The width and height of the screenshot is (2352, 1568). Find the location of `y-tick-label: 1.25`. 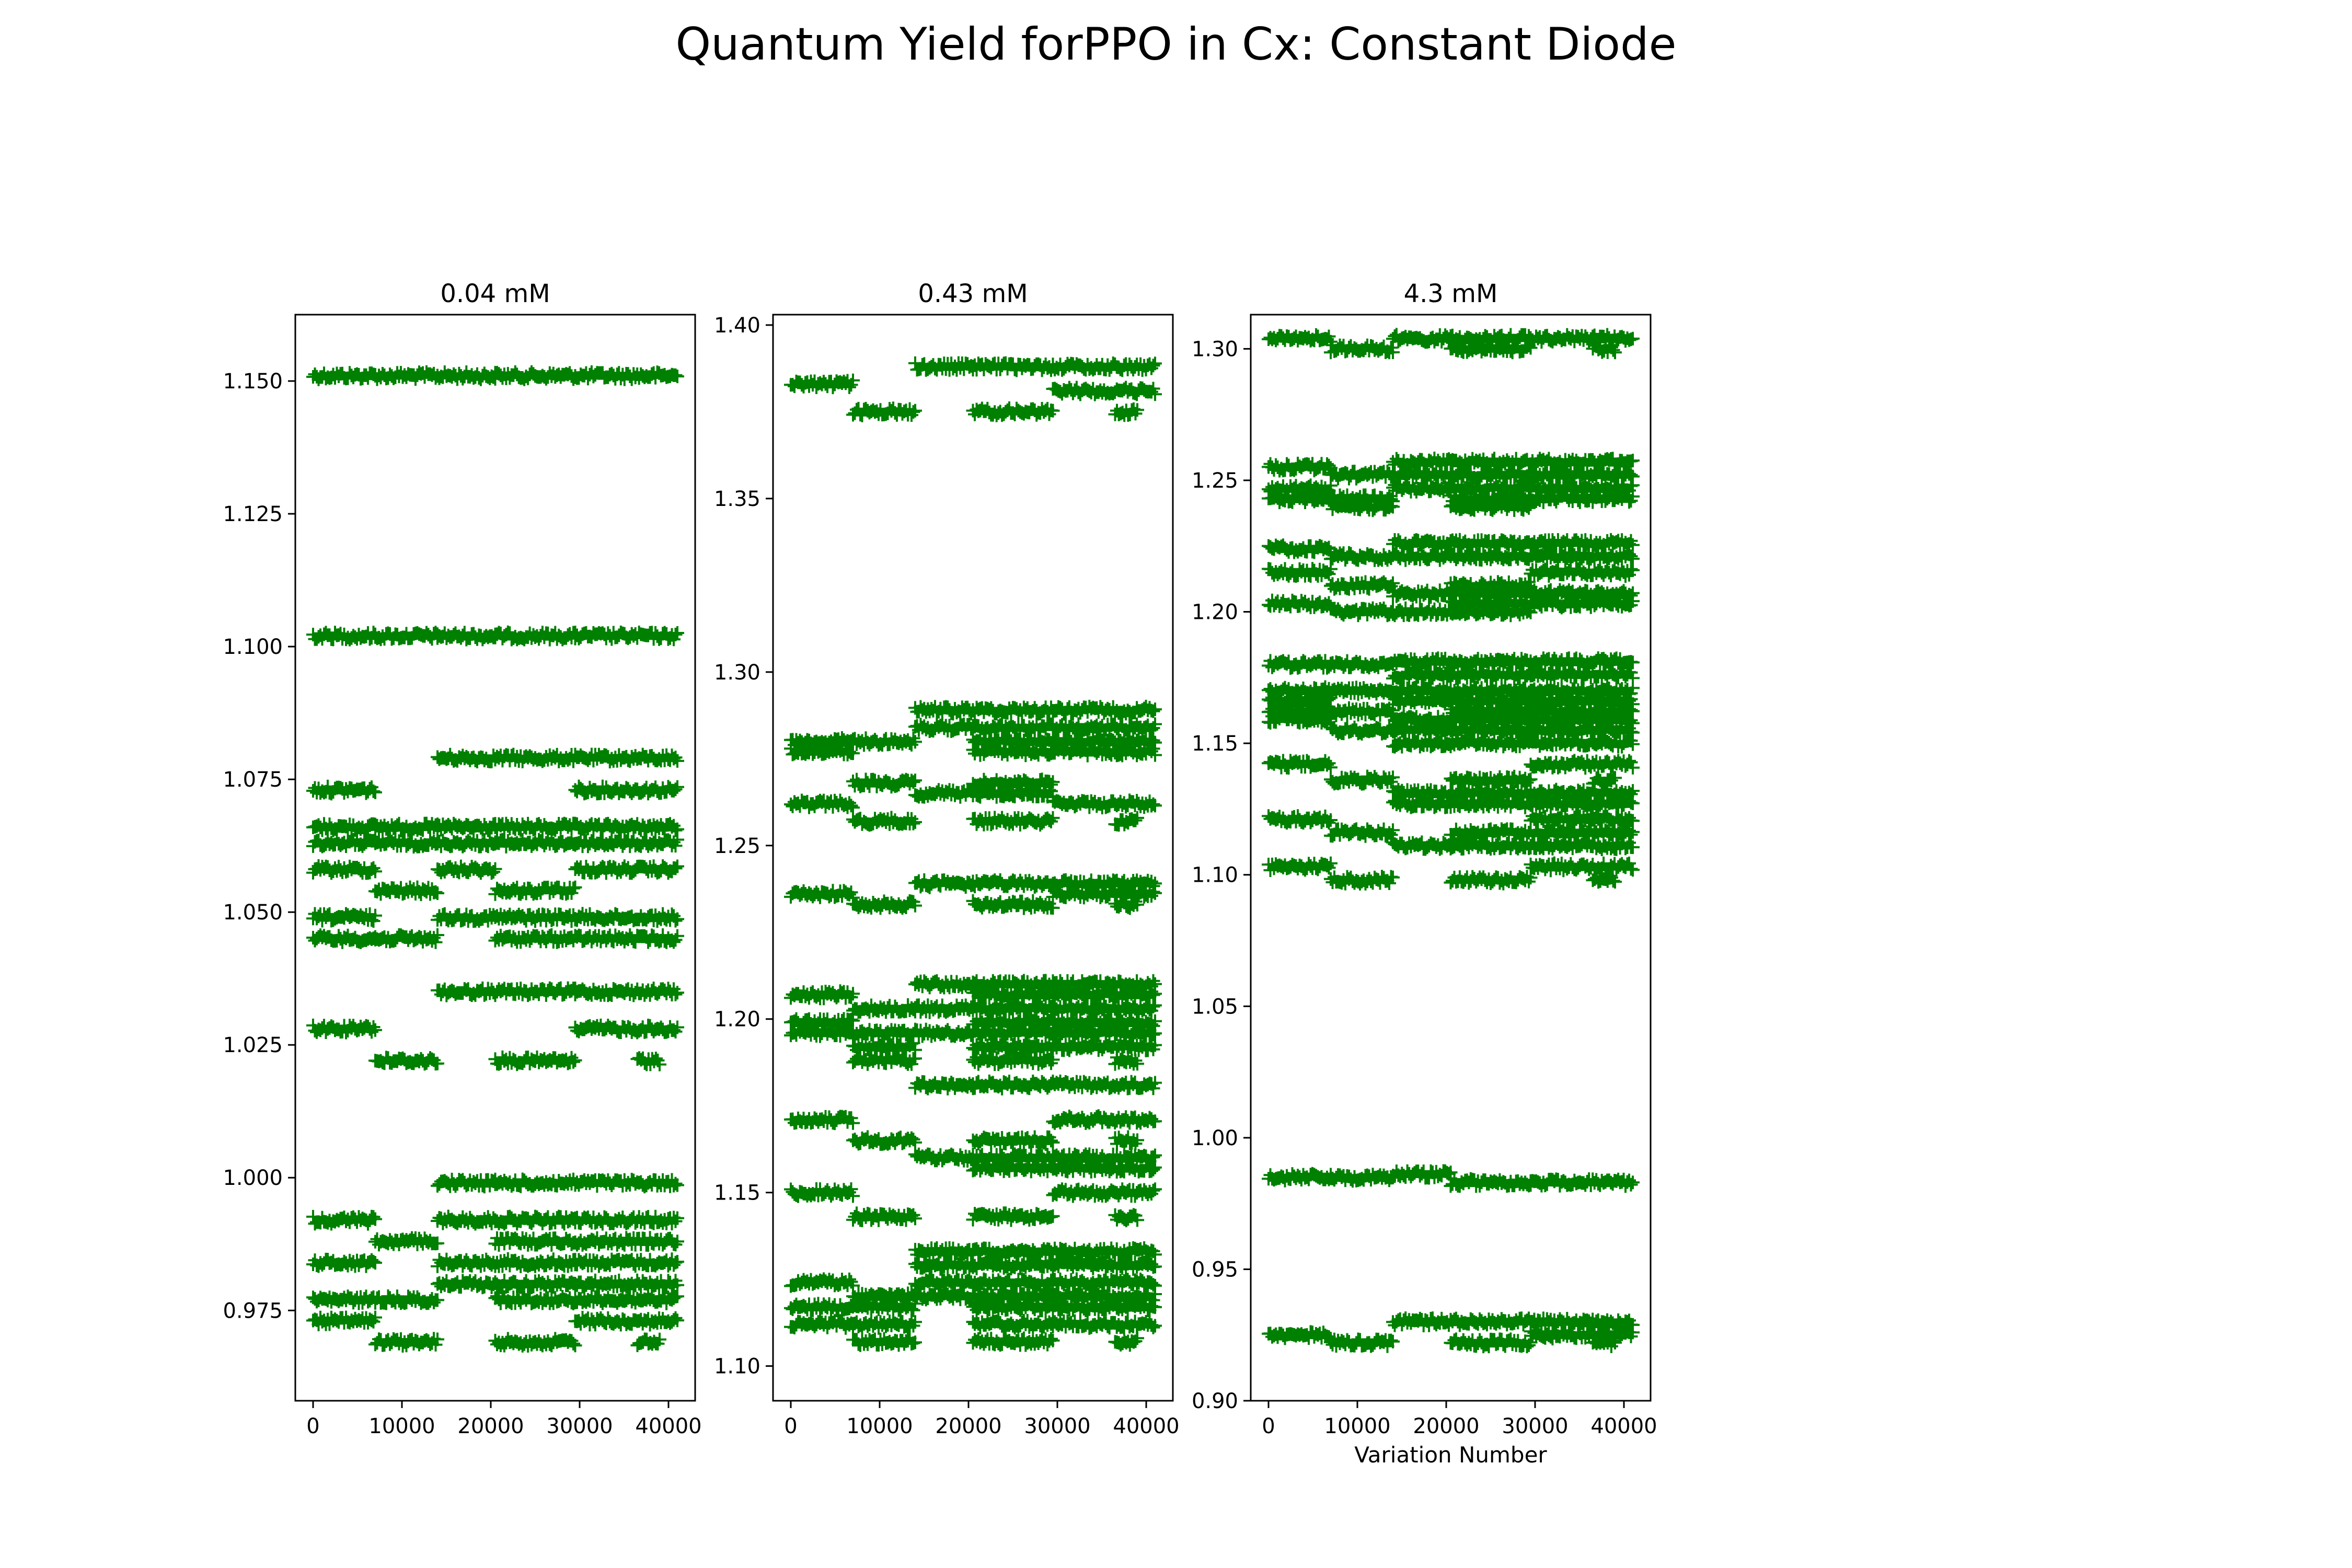

y-tick-label: 1.25 is located at coordinates (1215, 481).